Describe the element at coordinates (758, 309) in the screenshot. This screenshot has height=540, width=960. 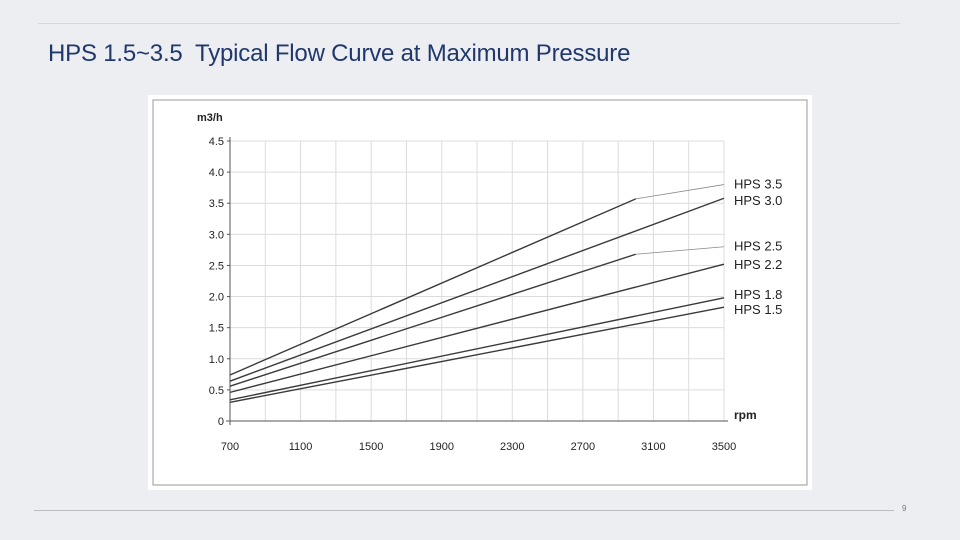
I see `series-label: HPS 1.5` at that location.